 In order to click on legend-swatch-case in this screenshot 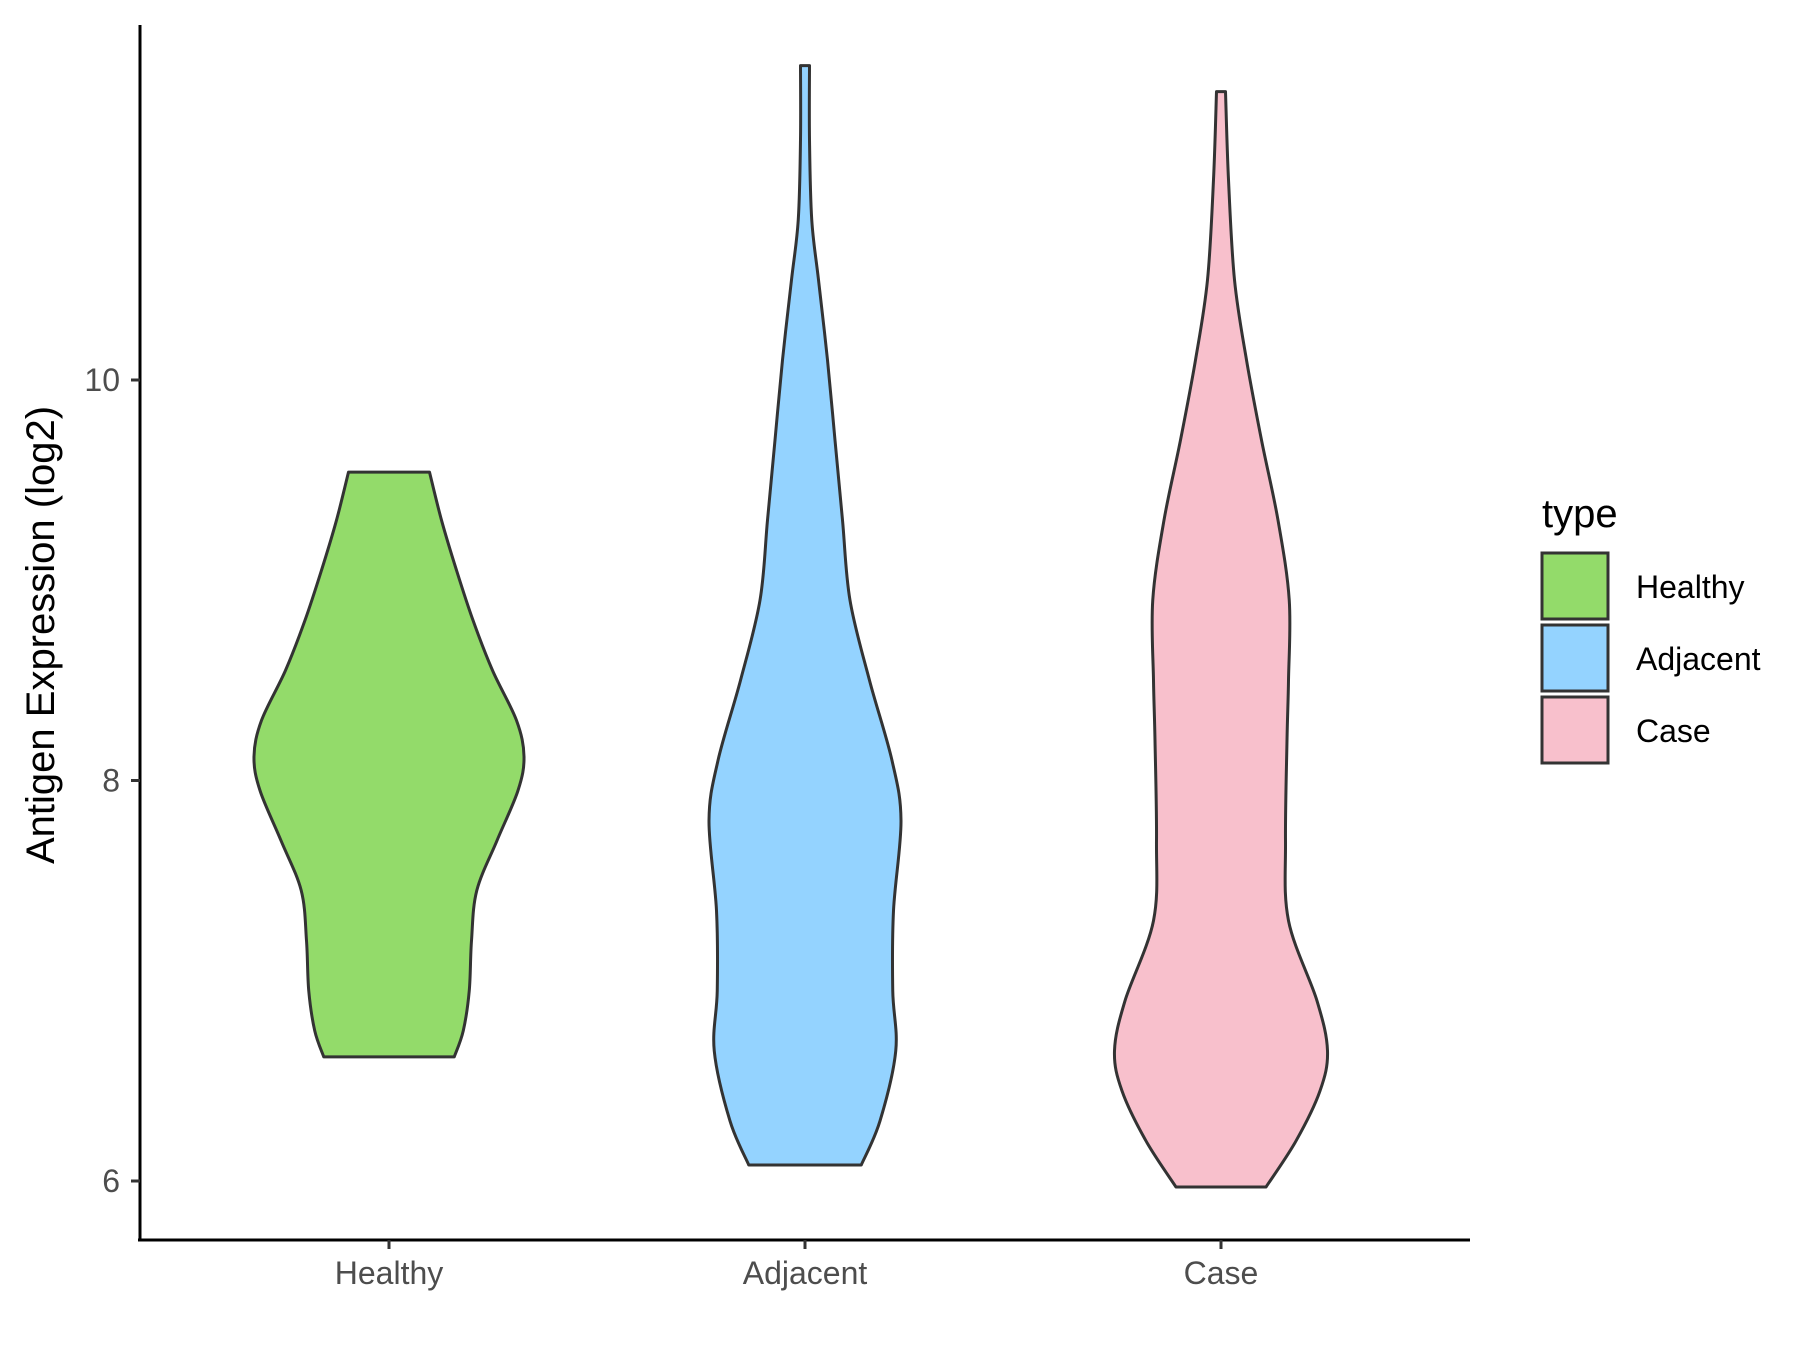, I will do `click(1575, 730)`.